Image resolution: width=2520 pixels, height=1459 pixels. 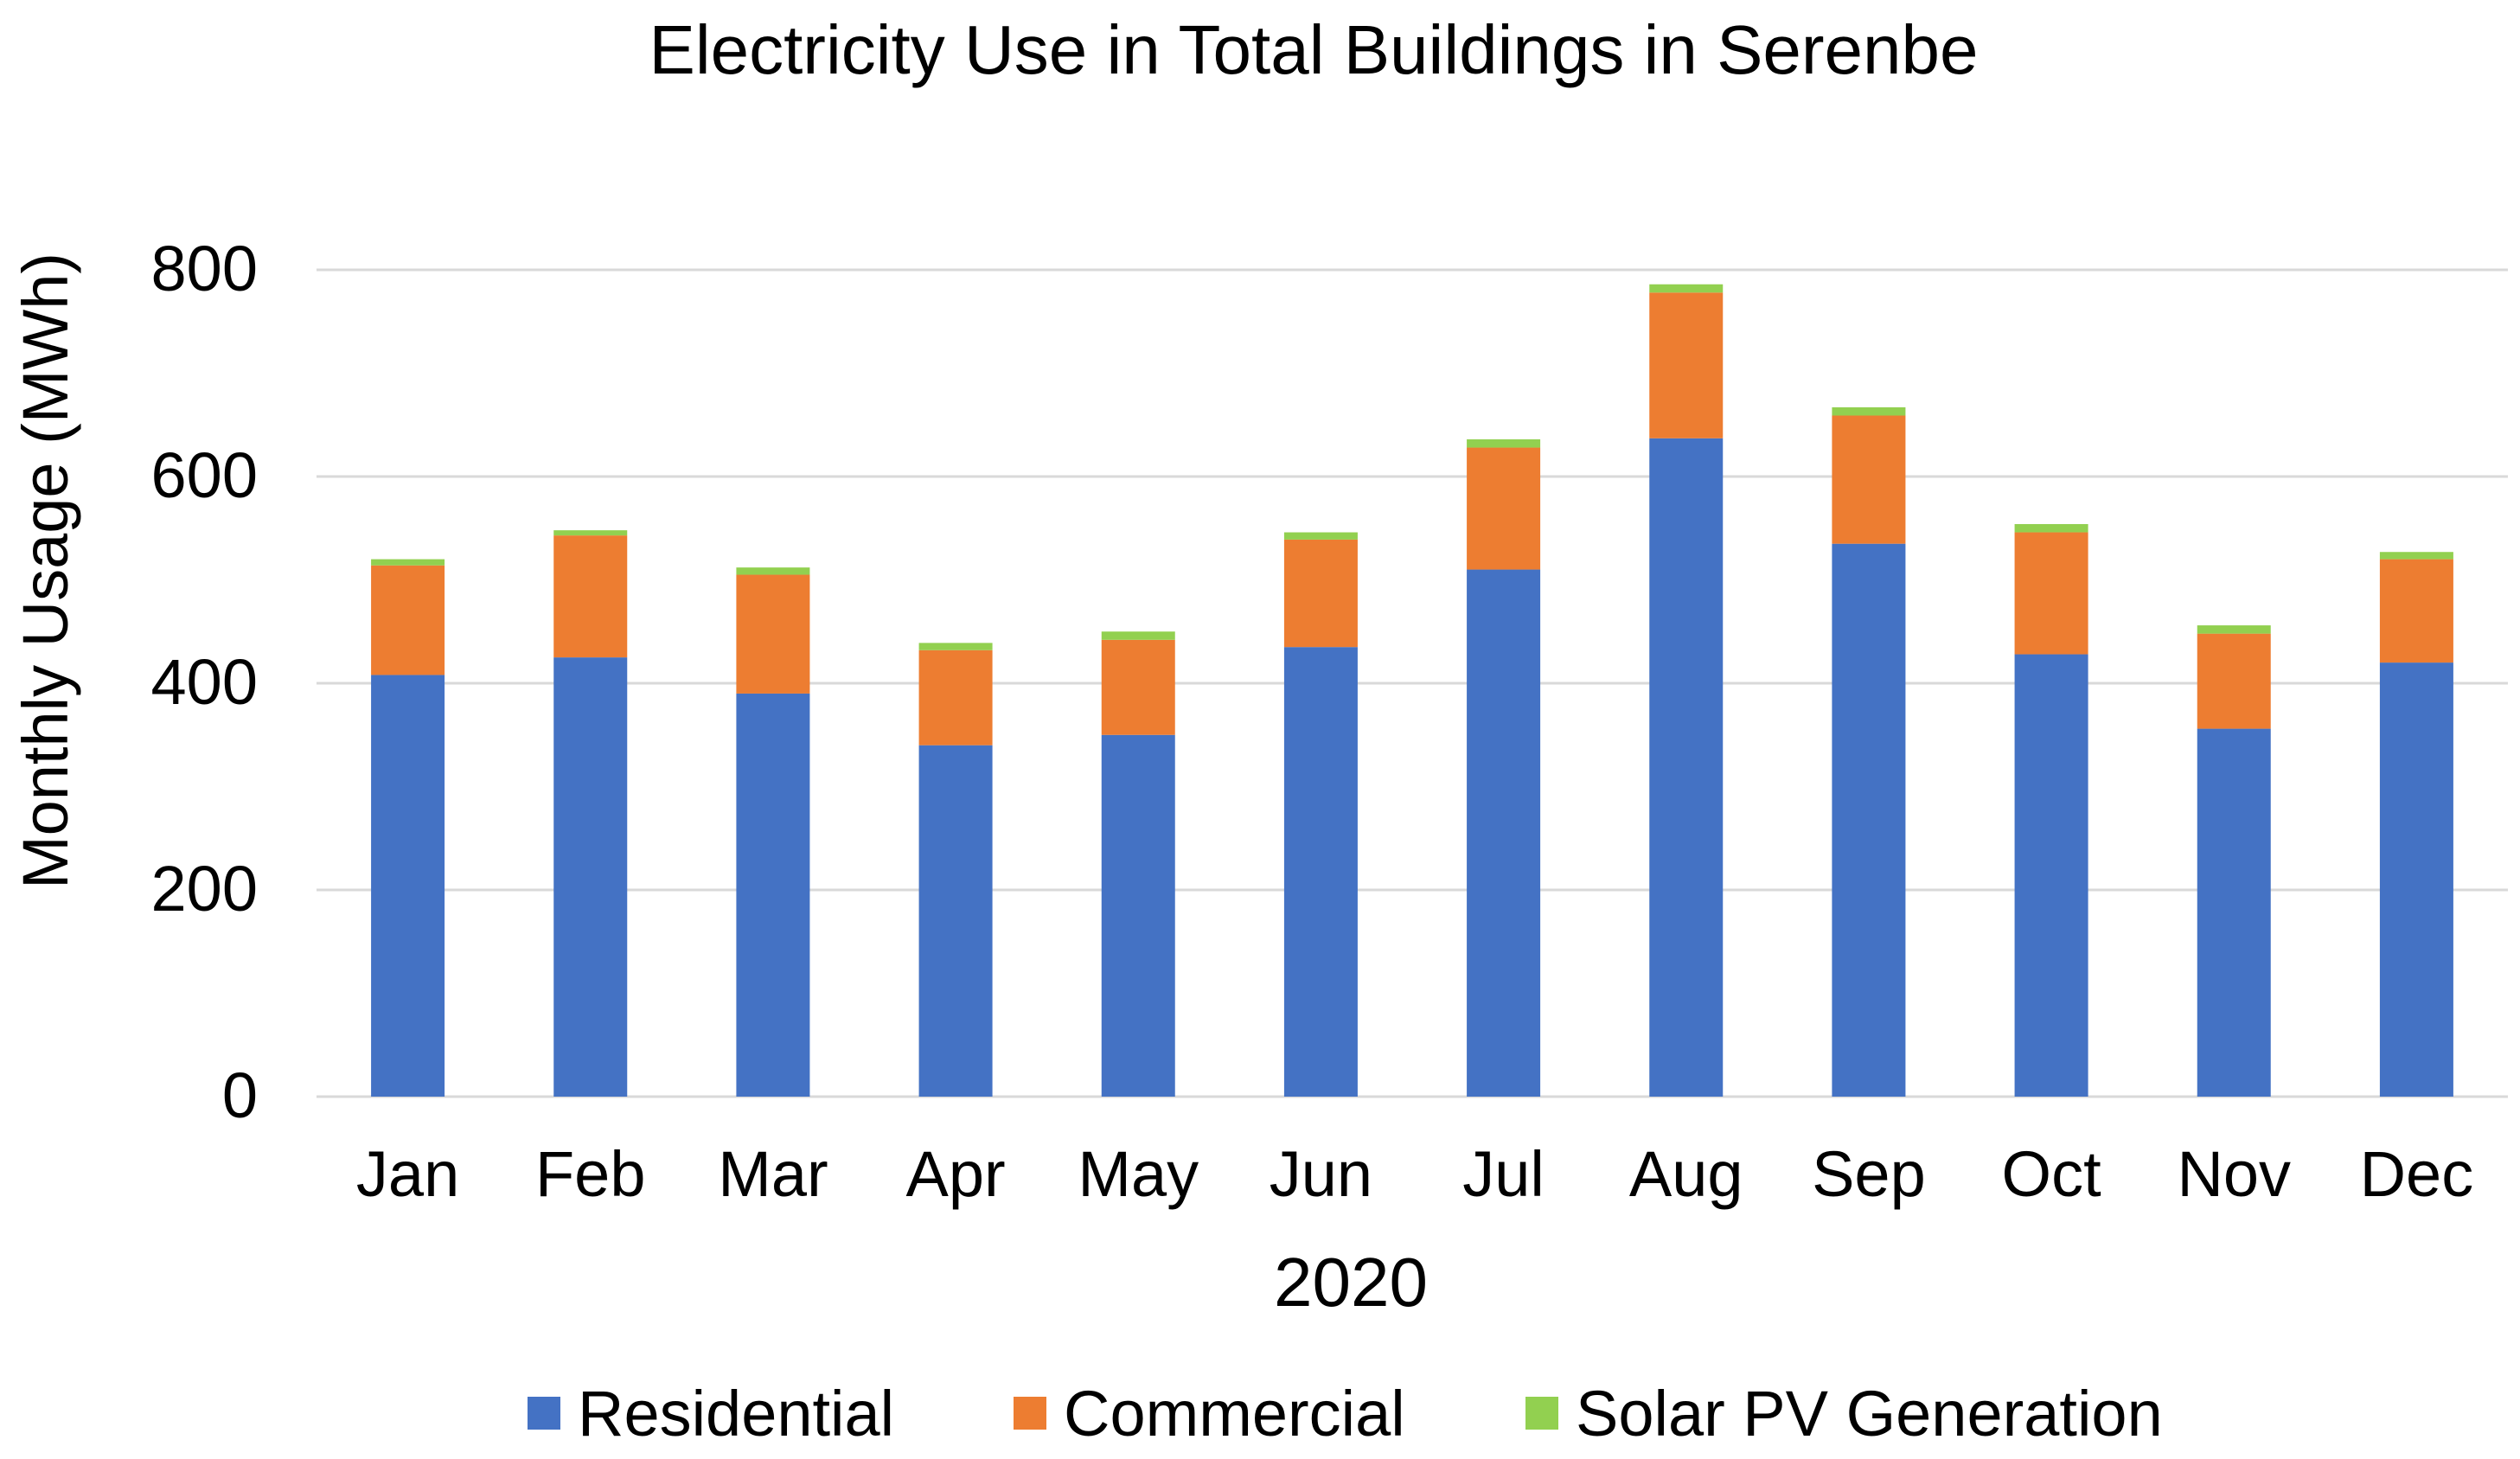 I want to click on bar-residential-jan, so click(x=408, y=886).